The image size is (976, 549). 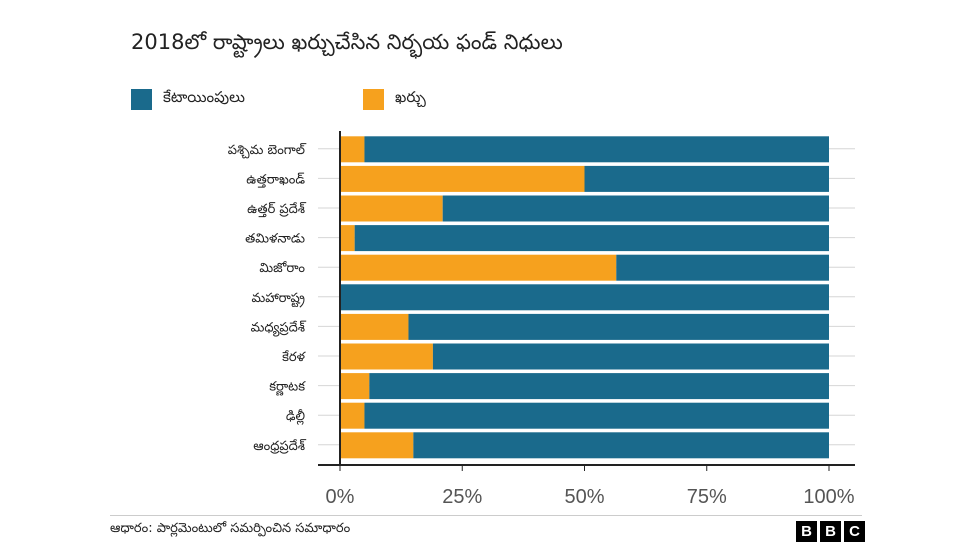 What do you see at coordinates (275, 239) in the screenshot?
I see `category-label: తమిళనాడు` at bounding box center [275, 239].